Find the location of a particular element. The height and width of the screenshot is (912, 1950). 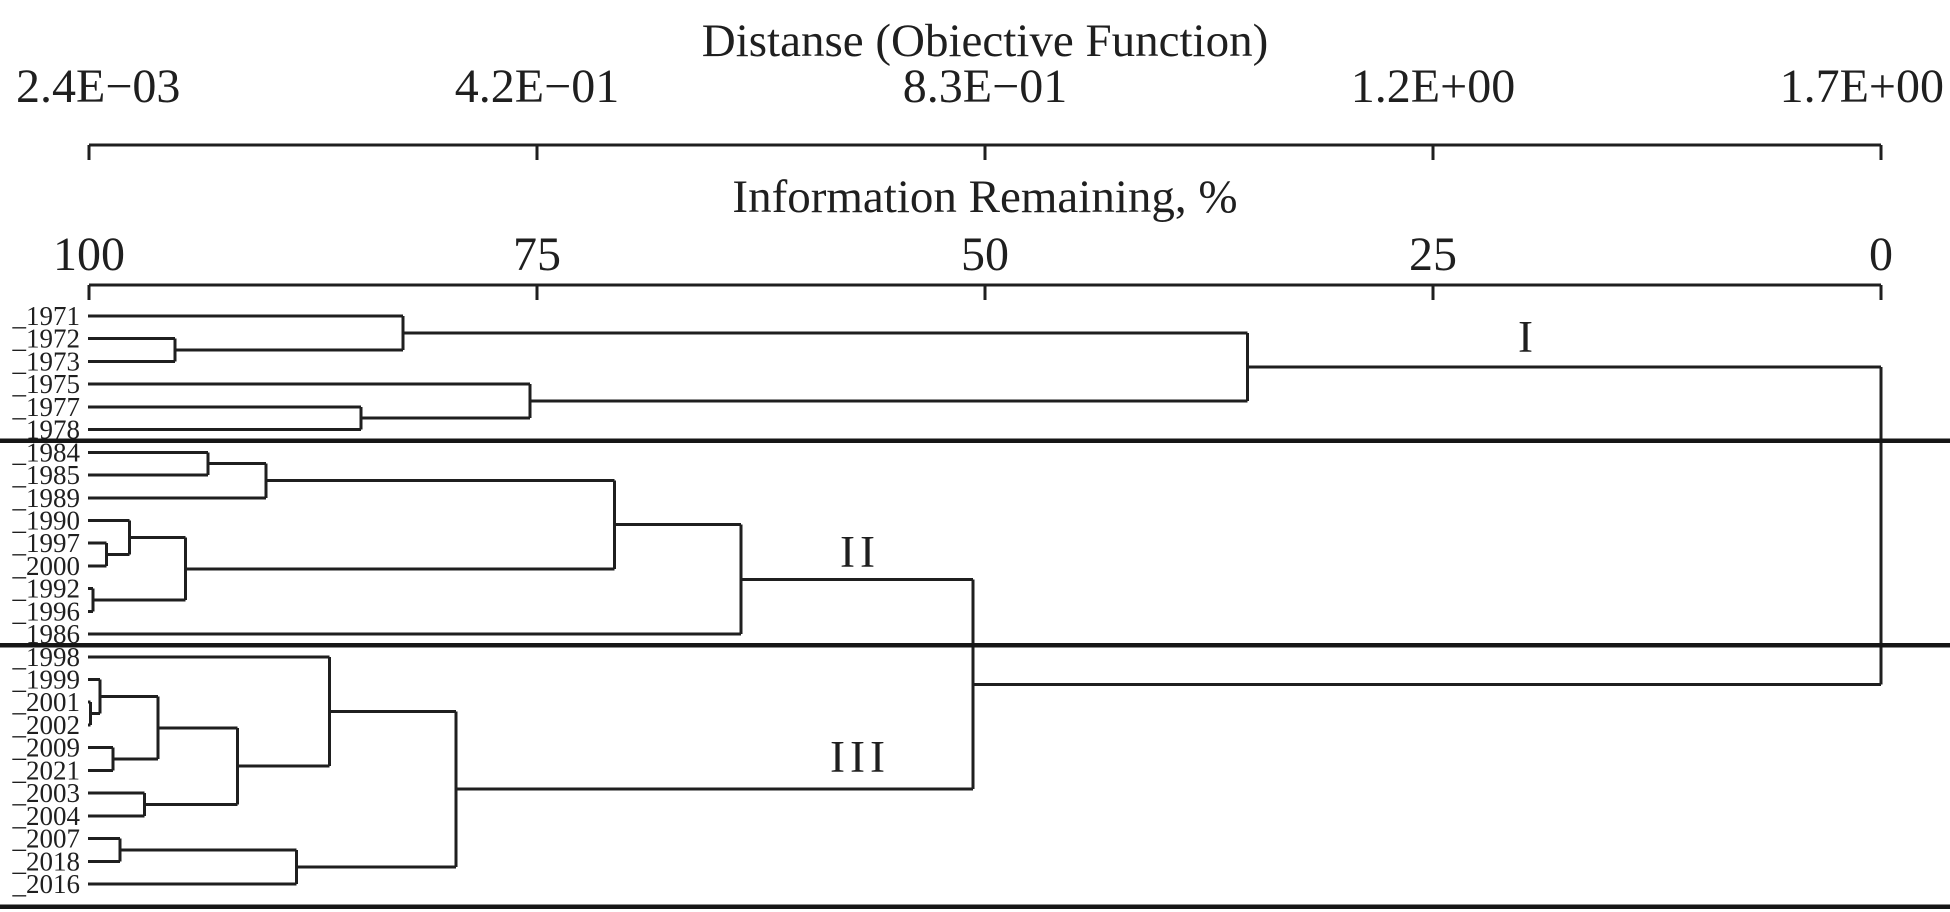

information-axis: Information Remaining, % 100 75 50 25 0 is located at coordinates (973, 235).